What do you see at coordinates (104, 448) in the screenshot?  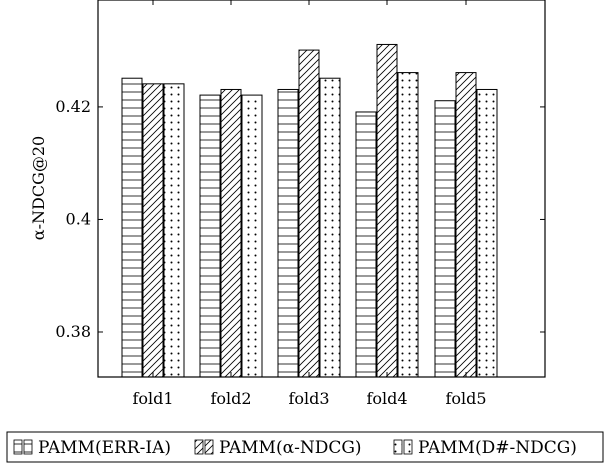 I see `legend-label: PAMM(ERR-IA)` at bounding box center [104, 448].